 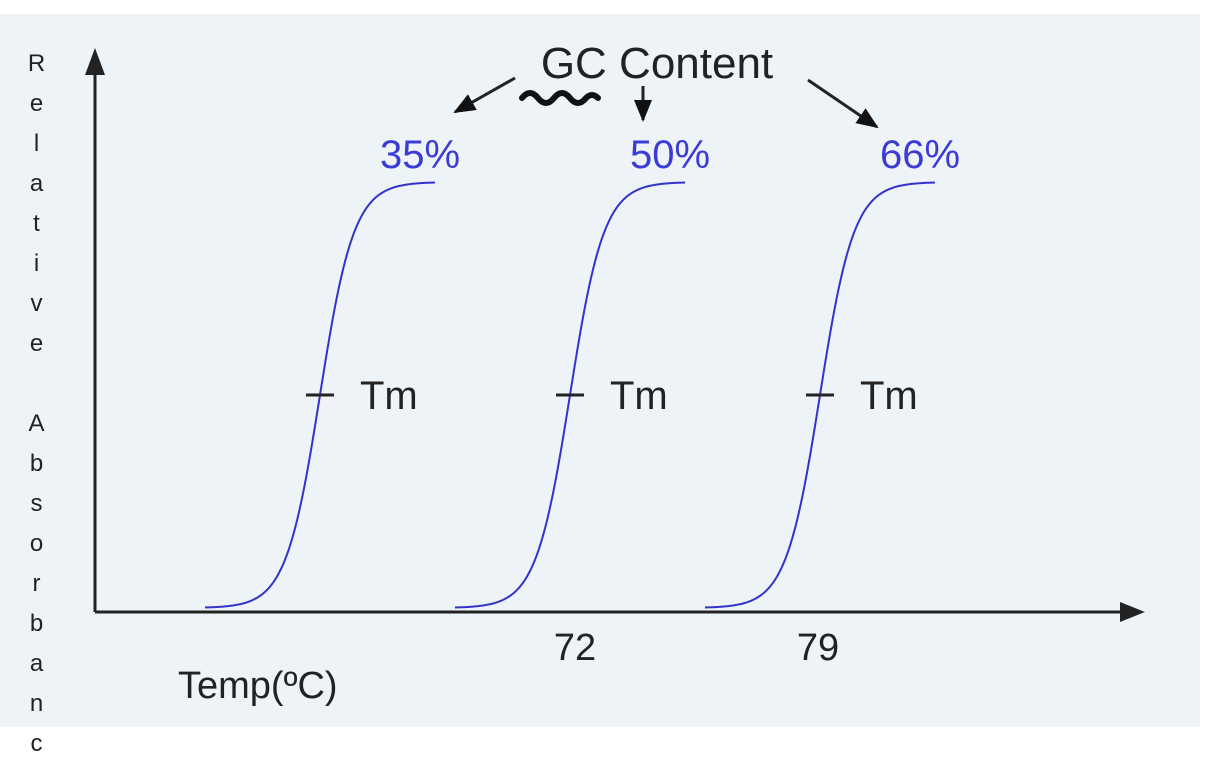 I want to click on gc-label: 66%, so click(x=920, y=155).